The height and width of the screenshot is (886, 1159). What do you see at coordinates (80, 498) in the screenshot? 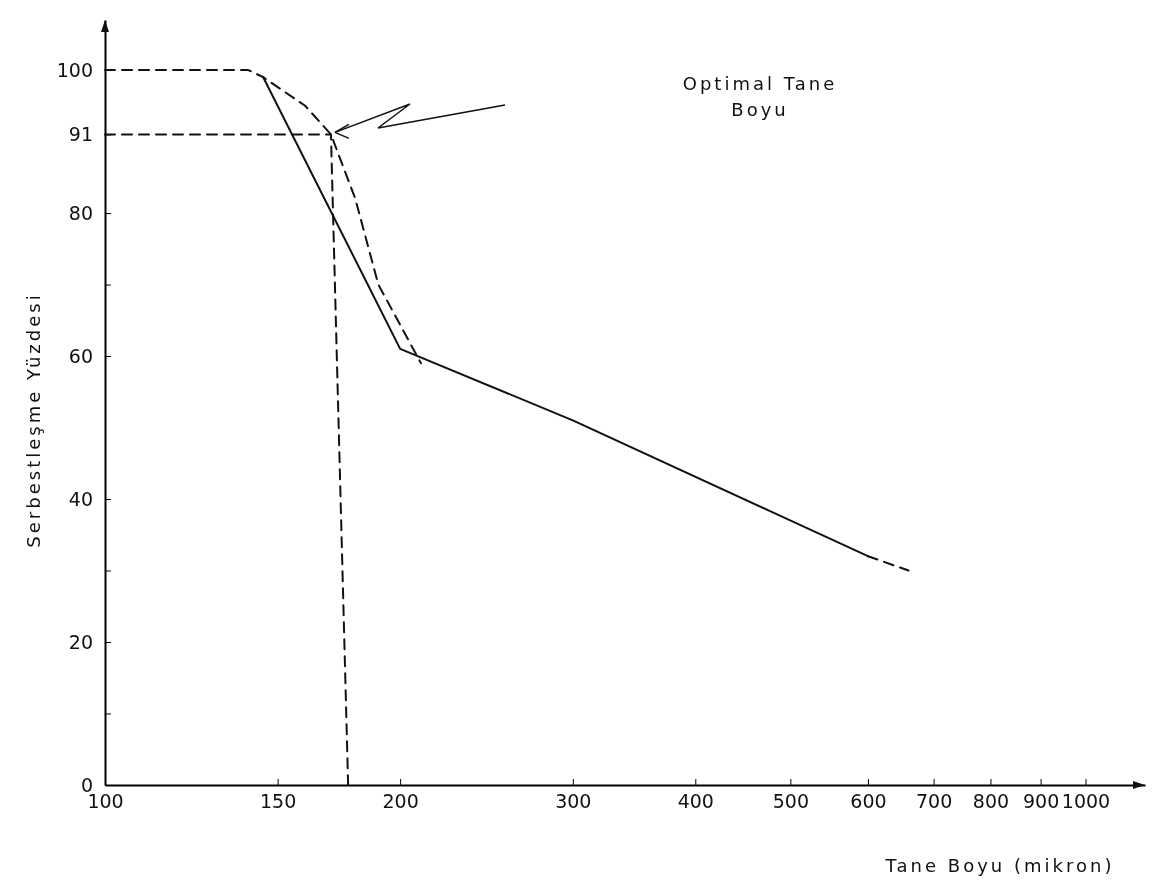
I see `y-tick-label: 40` at bounding box center [80, 498].